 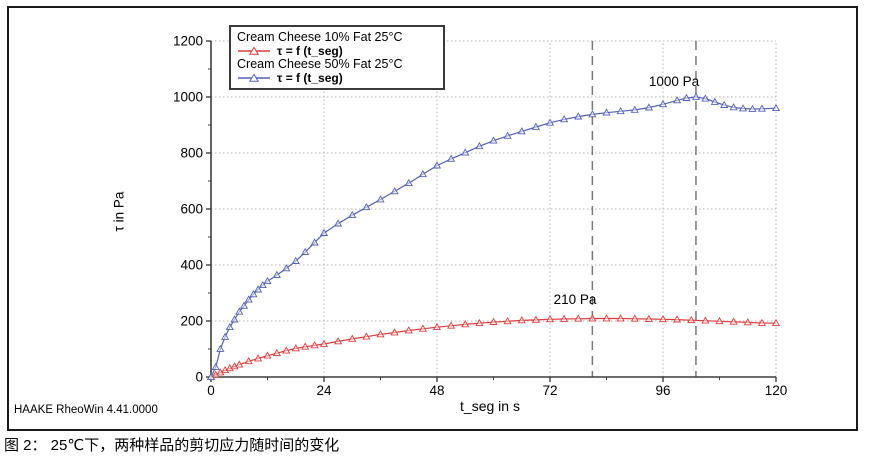 I want to click on figure-caption: 图 2： 25℃下，两种样品的剪切应力随时间的变化, so click(x=172, y=445).